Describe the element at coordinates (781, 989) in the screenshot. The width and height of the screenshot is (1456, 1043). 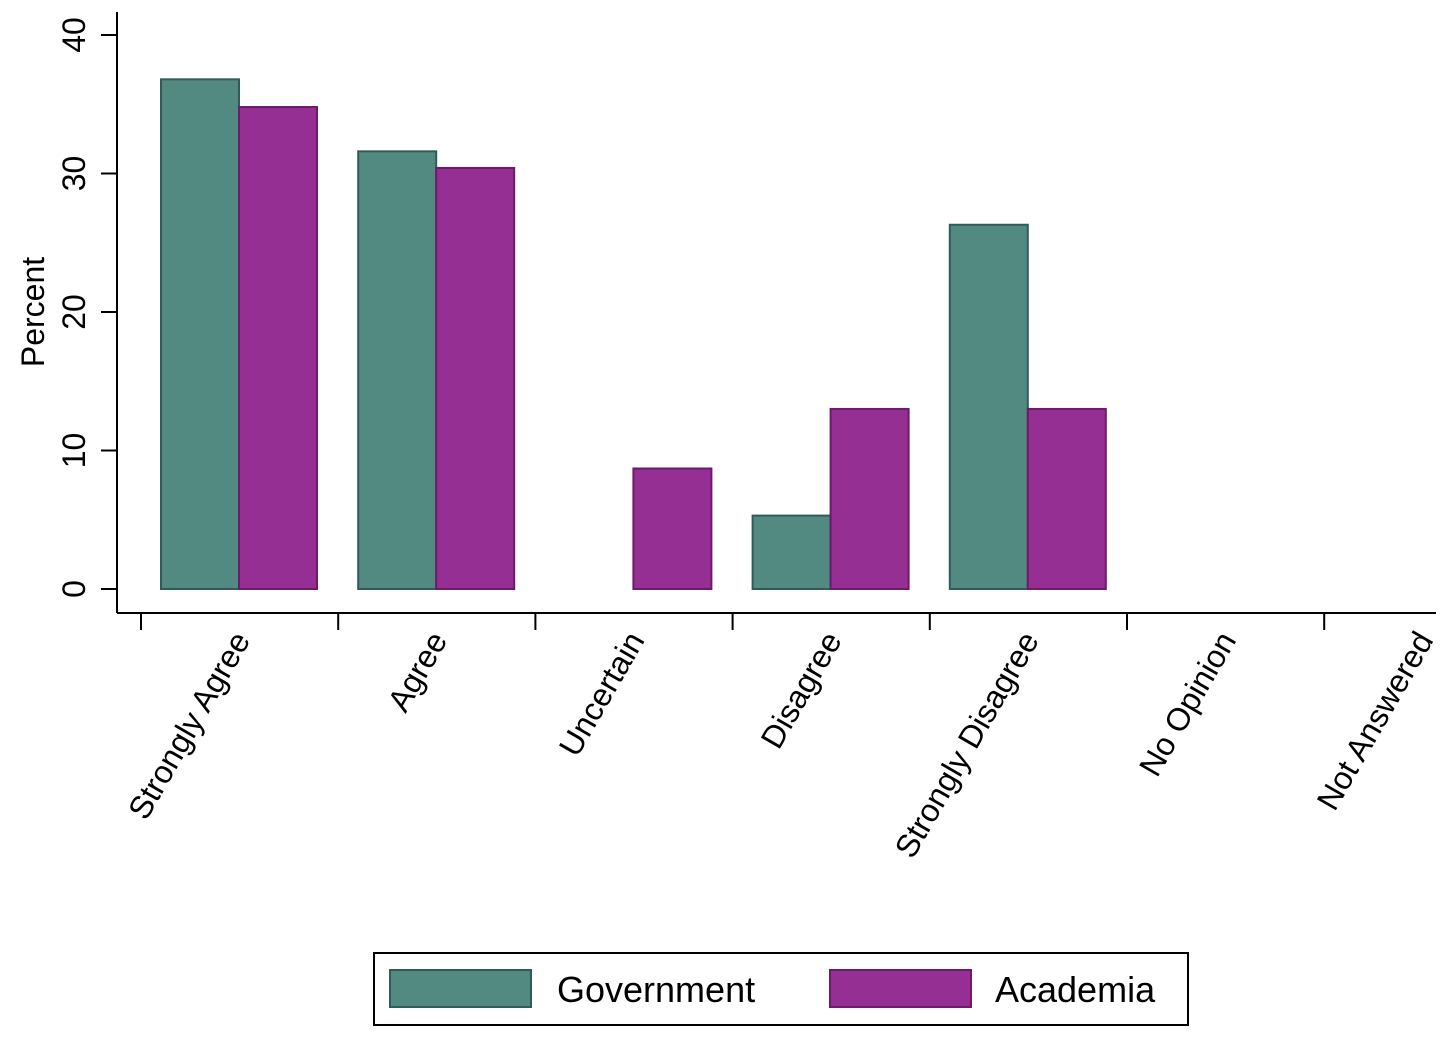
I see `legend: Government Academia` at that location.